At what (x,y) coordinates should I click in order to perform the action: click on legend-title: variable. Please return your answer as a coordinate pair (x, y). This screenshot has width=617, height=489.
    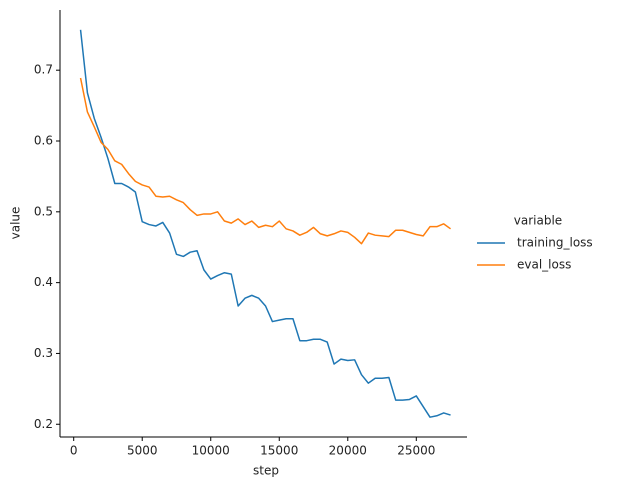
    Looking at the image, I should click on (538, 221).